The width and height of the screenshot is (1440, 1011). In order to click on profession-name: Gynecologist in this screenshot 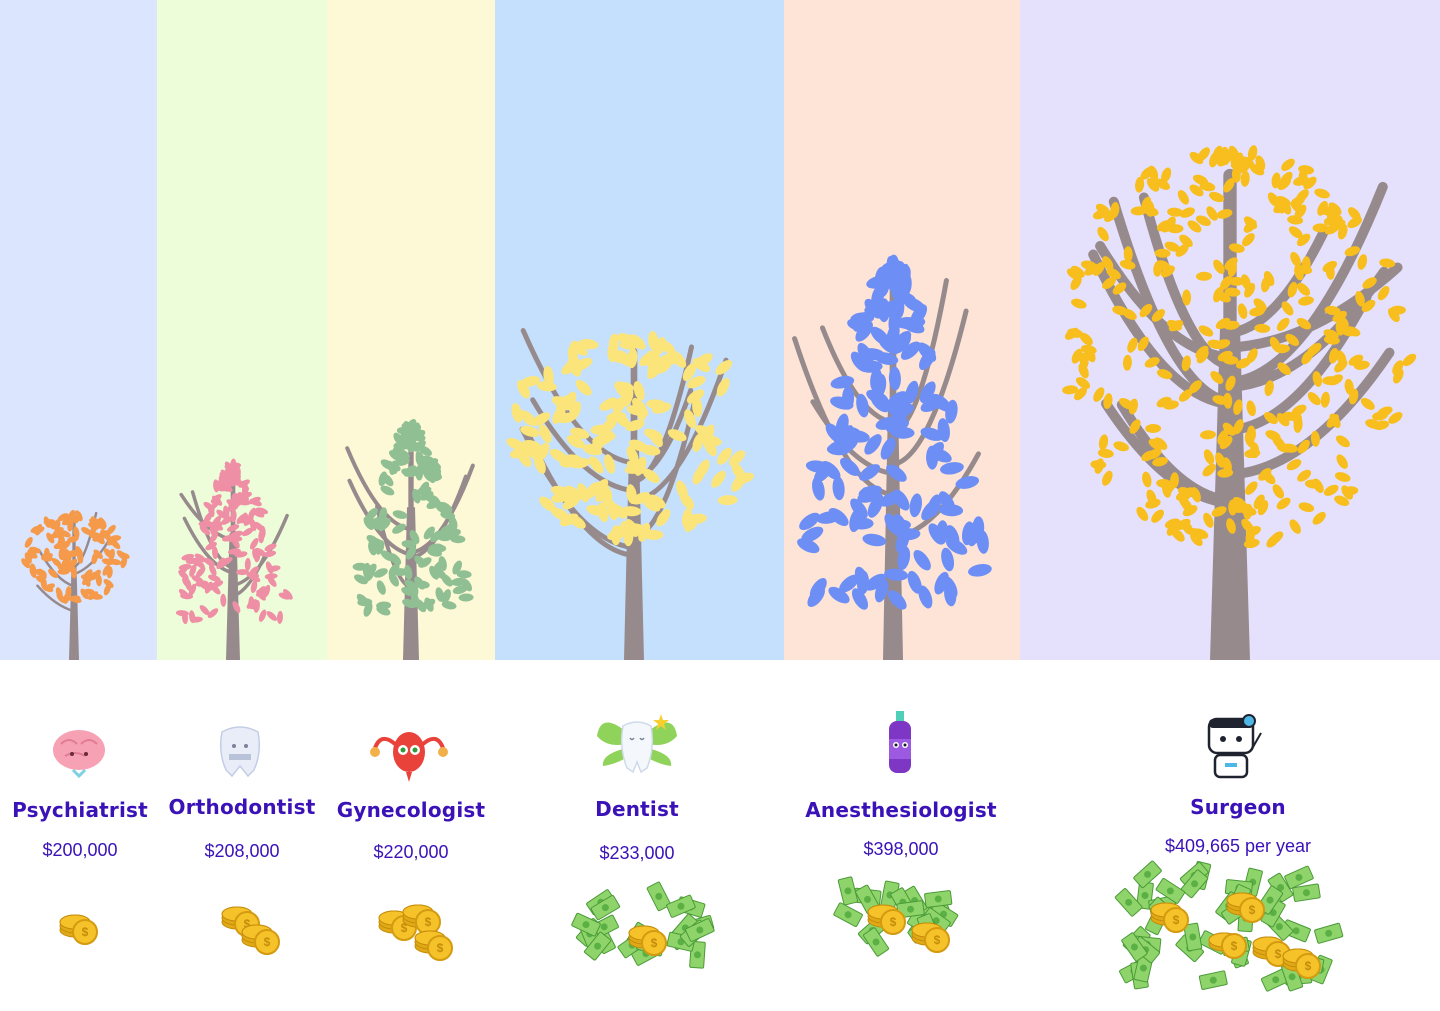, I will do `click(411, 810)`.